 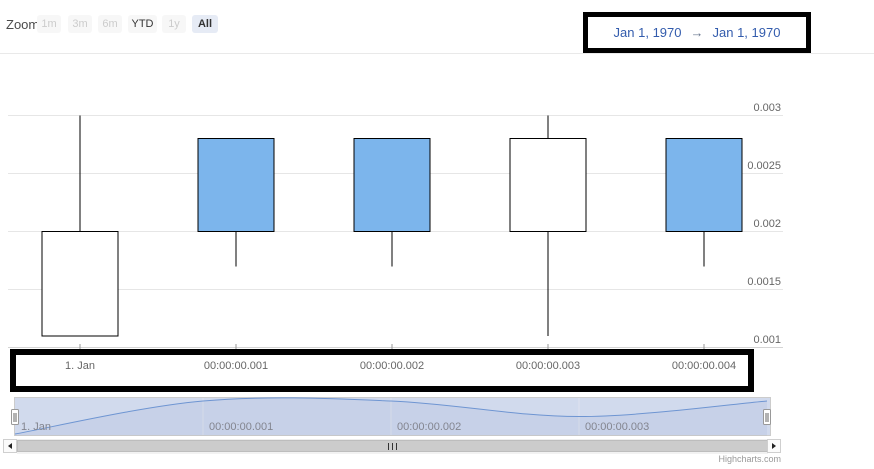 I want to click on navigator-axis-label: 00:00:00.001, so click(x=241, y=427).